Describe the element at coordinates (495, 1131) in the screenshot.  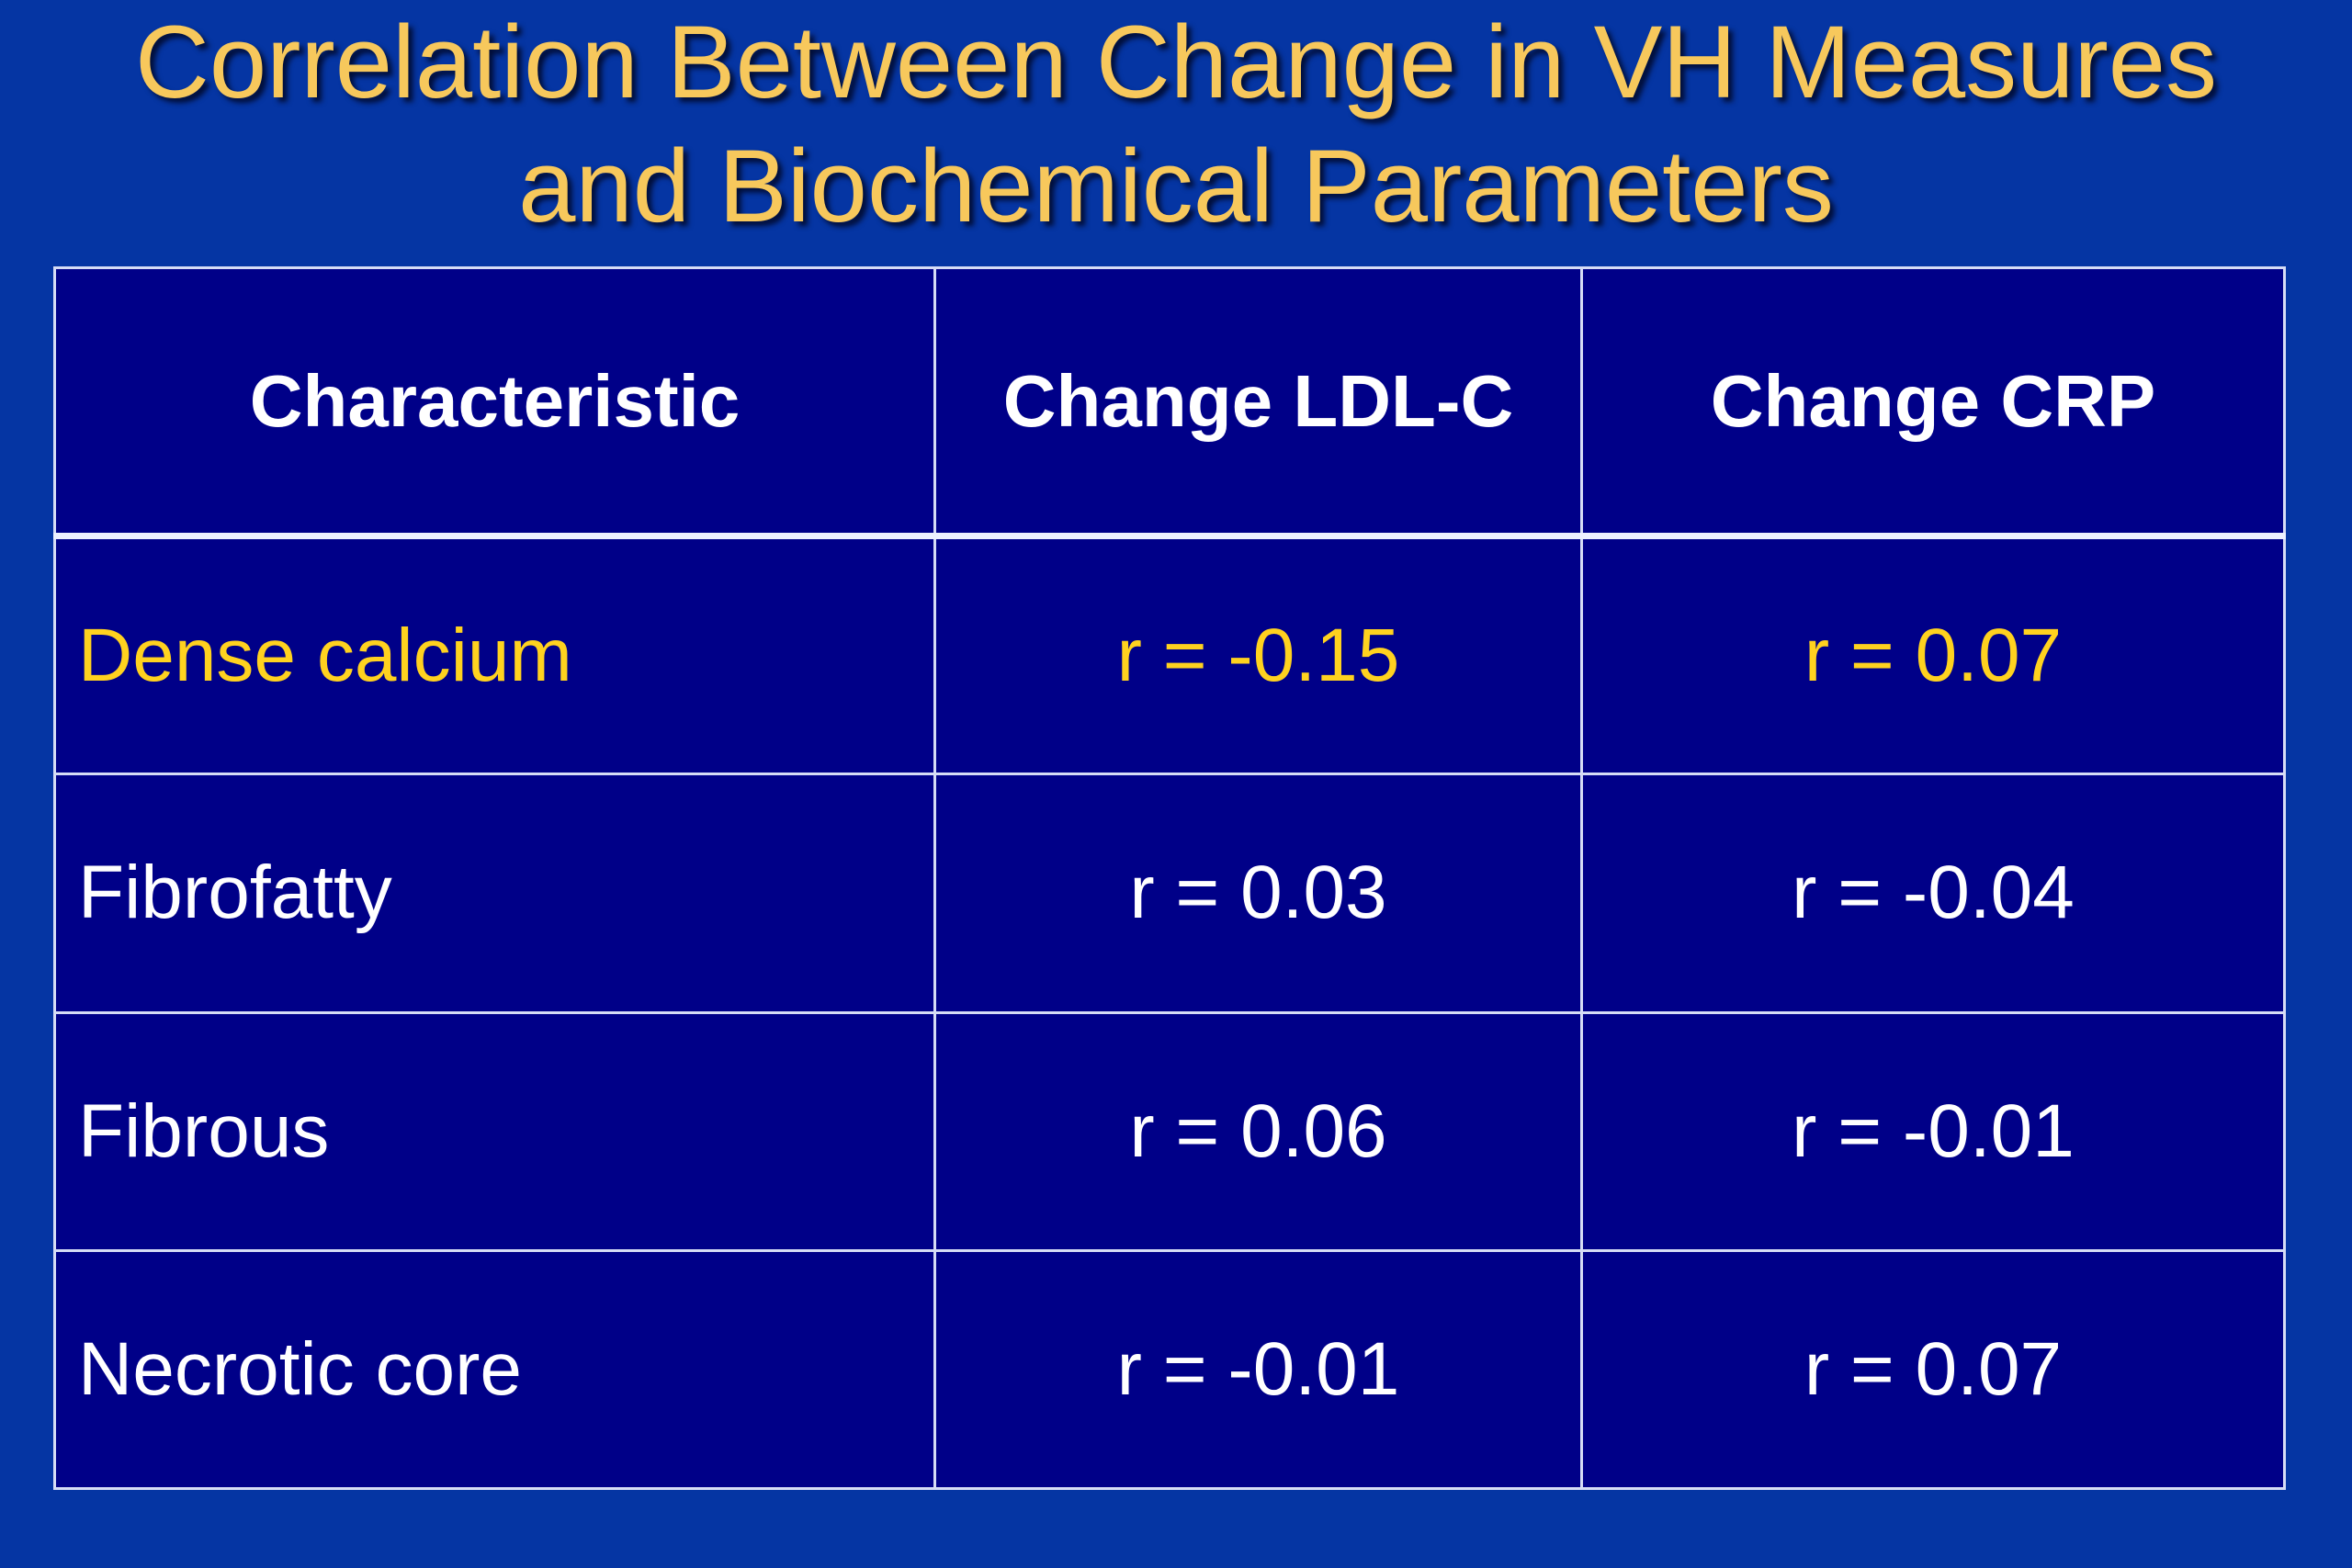
I see `characteristic-cell: Fibrous` at that location.